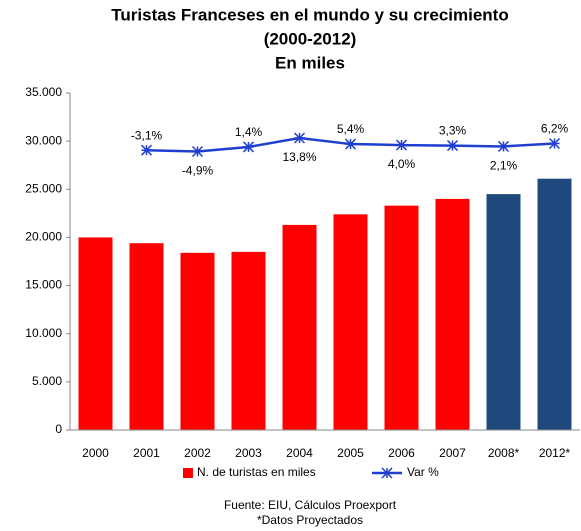 The height and width of the screenshot is (531, 581). What do you see at coordinates (43, 285) in the screenshot?
I see `y-tick-label: 15.000` at bounding box center [43, 285].